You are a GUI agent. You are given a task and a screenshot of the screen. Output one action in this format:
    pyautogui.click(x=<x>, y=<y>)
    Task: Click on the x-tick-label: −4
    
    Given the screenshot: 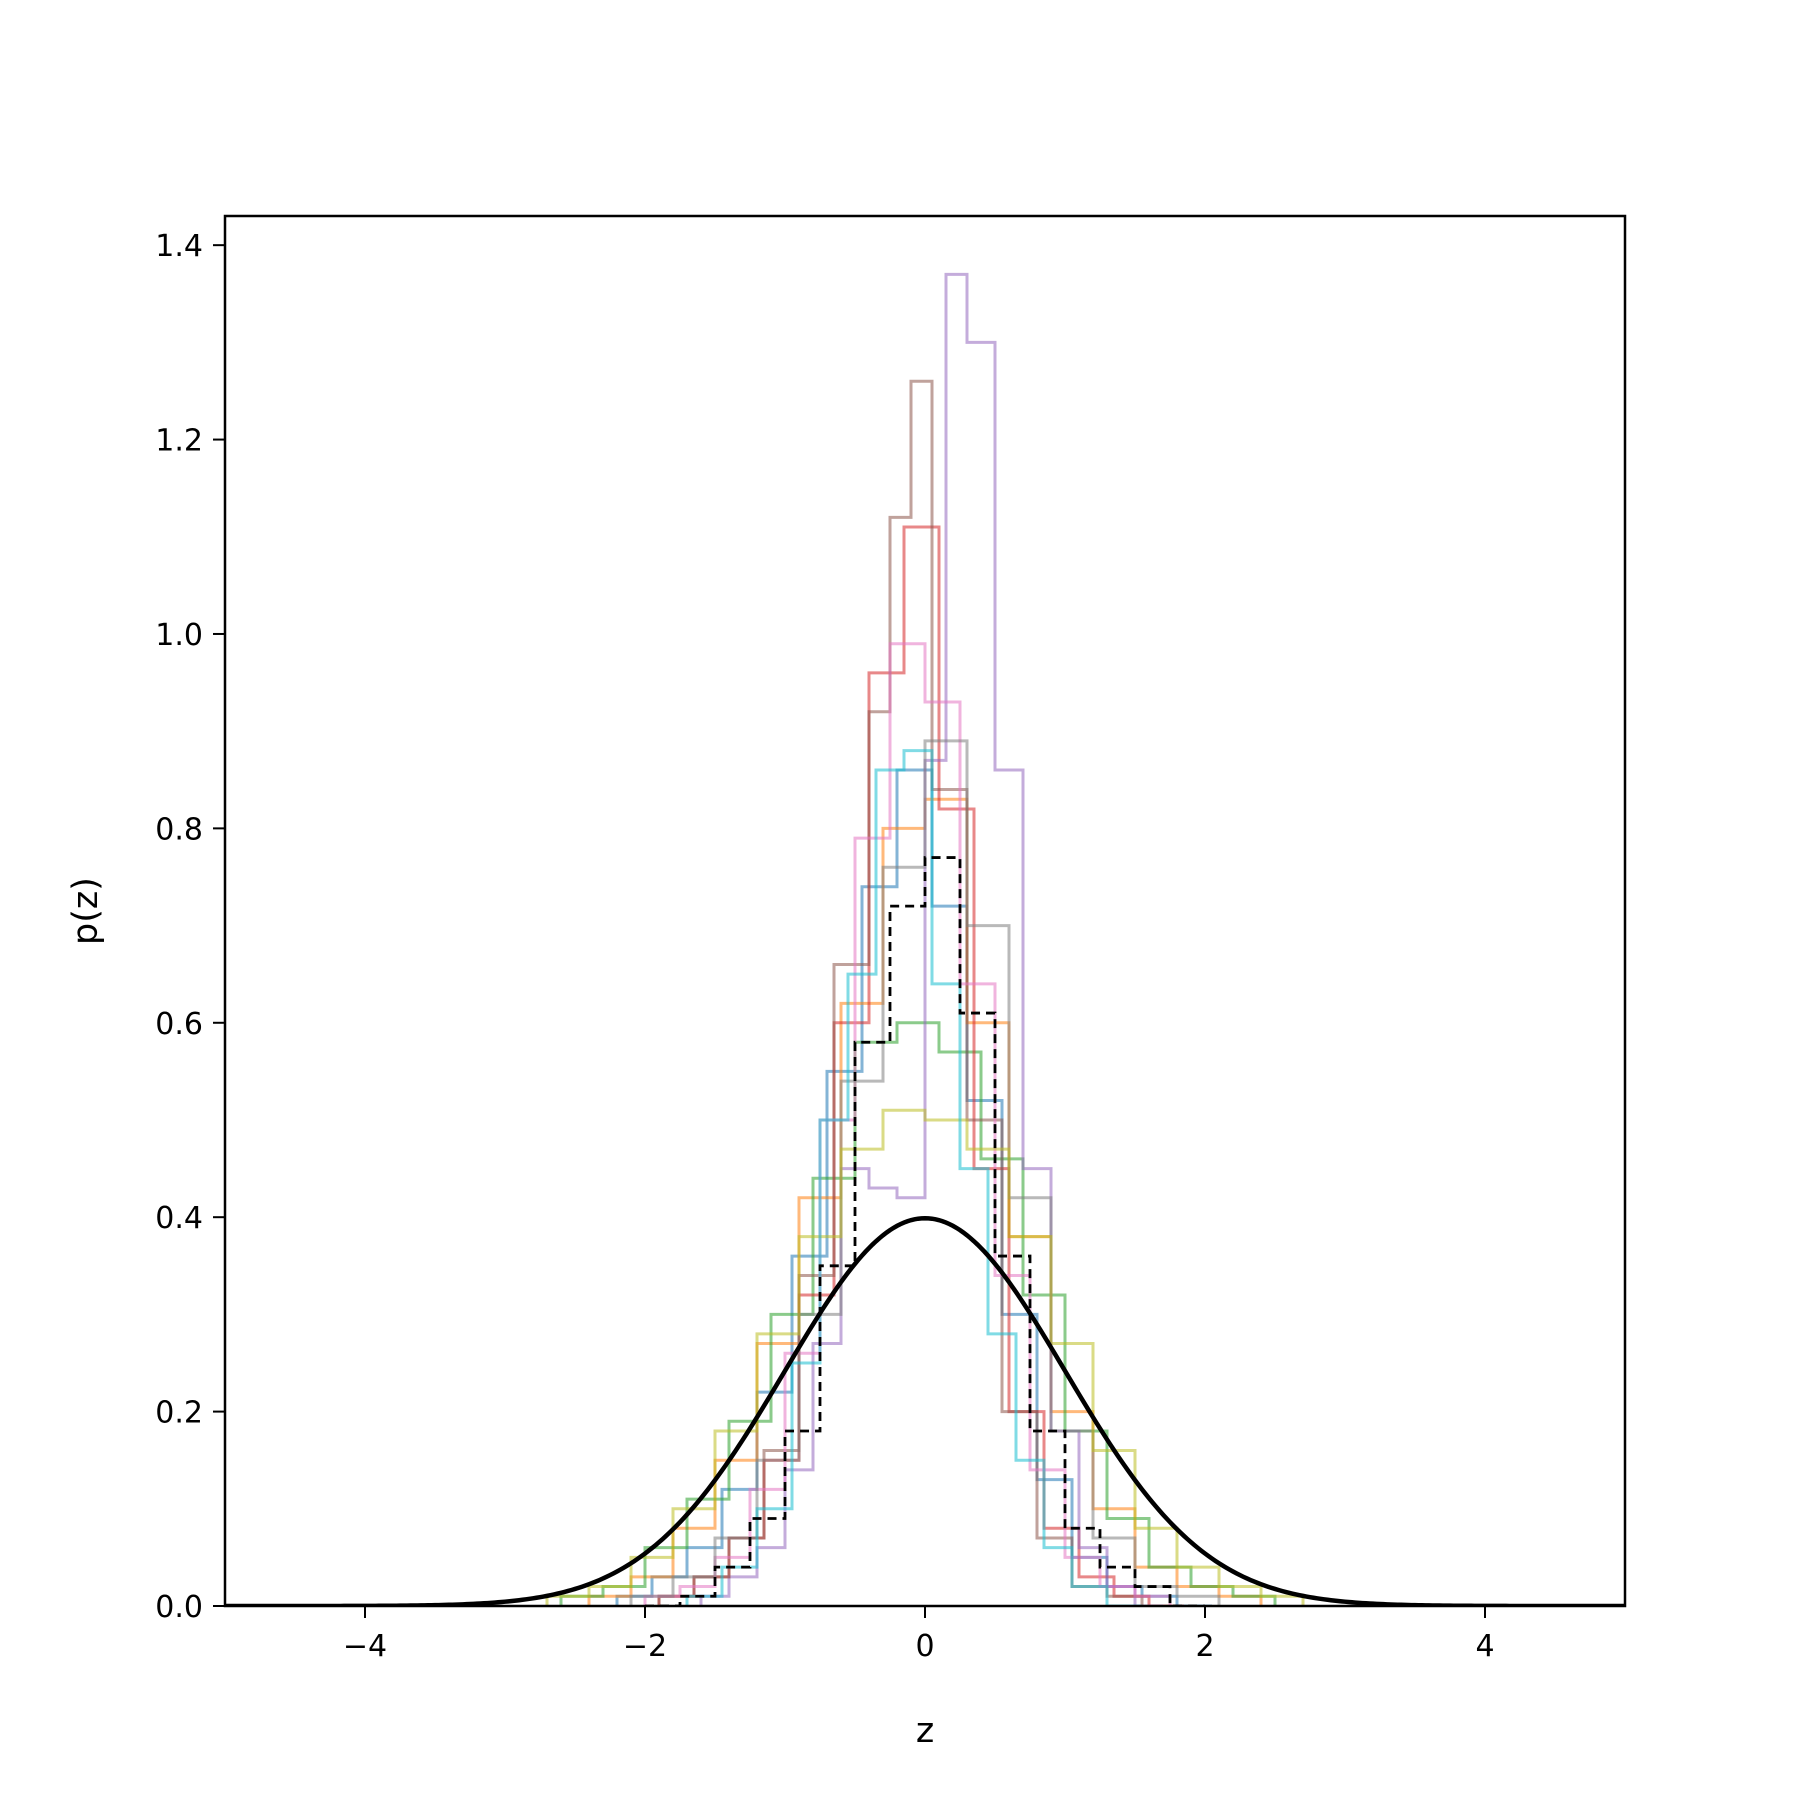 What is the action you would take?
    pyautogui.click(x=365, y=1646)
    